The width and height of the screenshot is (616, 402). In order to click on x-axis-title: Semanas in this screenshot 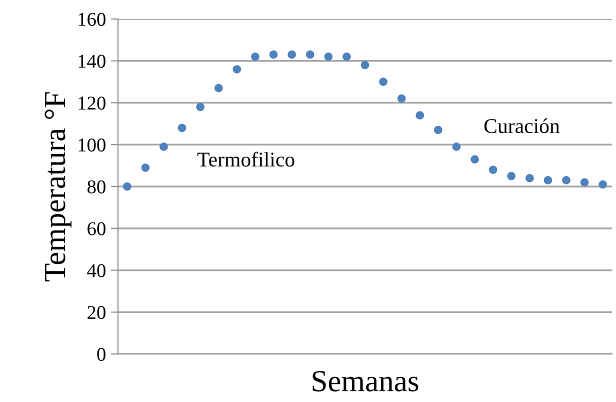, I will do `click(365, 381)`.